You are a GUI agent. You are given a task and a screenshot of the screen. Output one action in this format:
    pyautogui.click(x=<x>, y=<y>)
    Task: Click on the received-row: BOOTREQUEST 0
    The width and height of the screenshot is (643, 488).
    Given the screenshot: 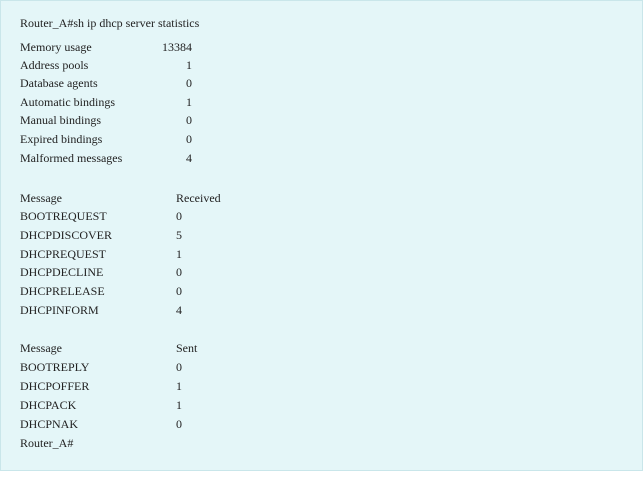 What is the action you would take?
    pyautogui.click(x=101, y=216)
    